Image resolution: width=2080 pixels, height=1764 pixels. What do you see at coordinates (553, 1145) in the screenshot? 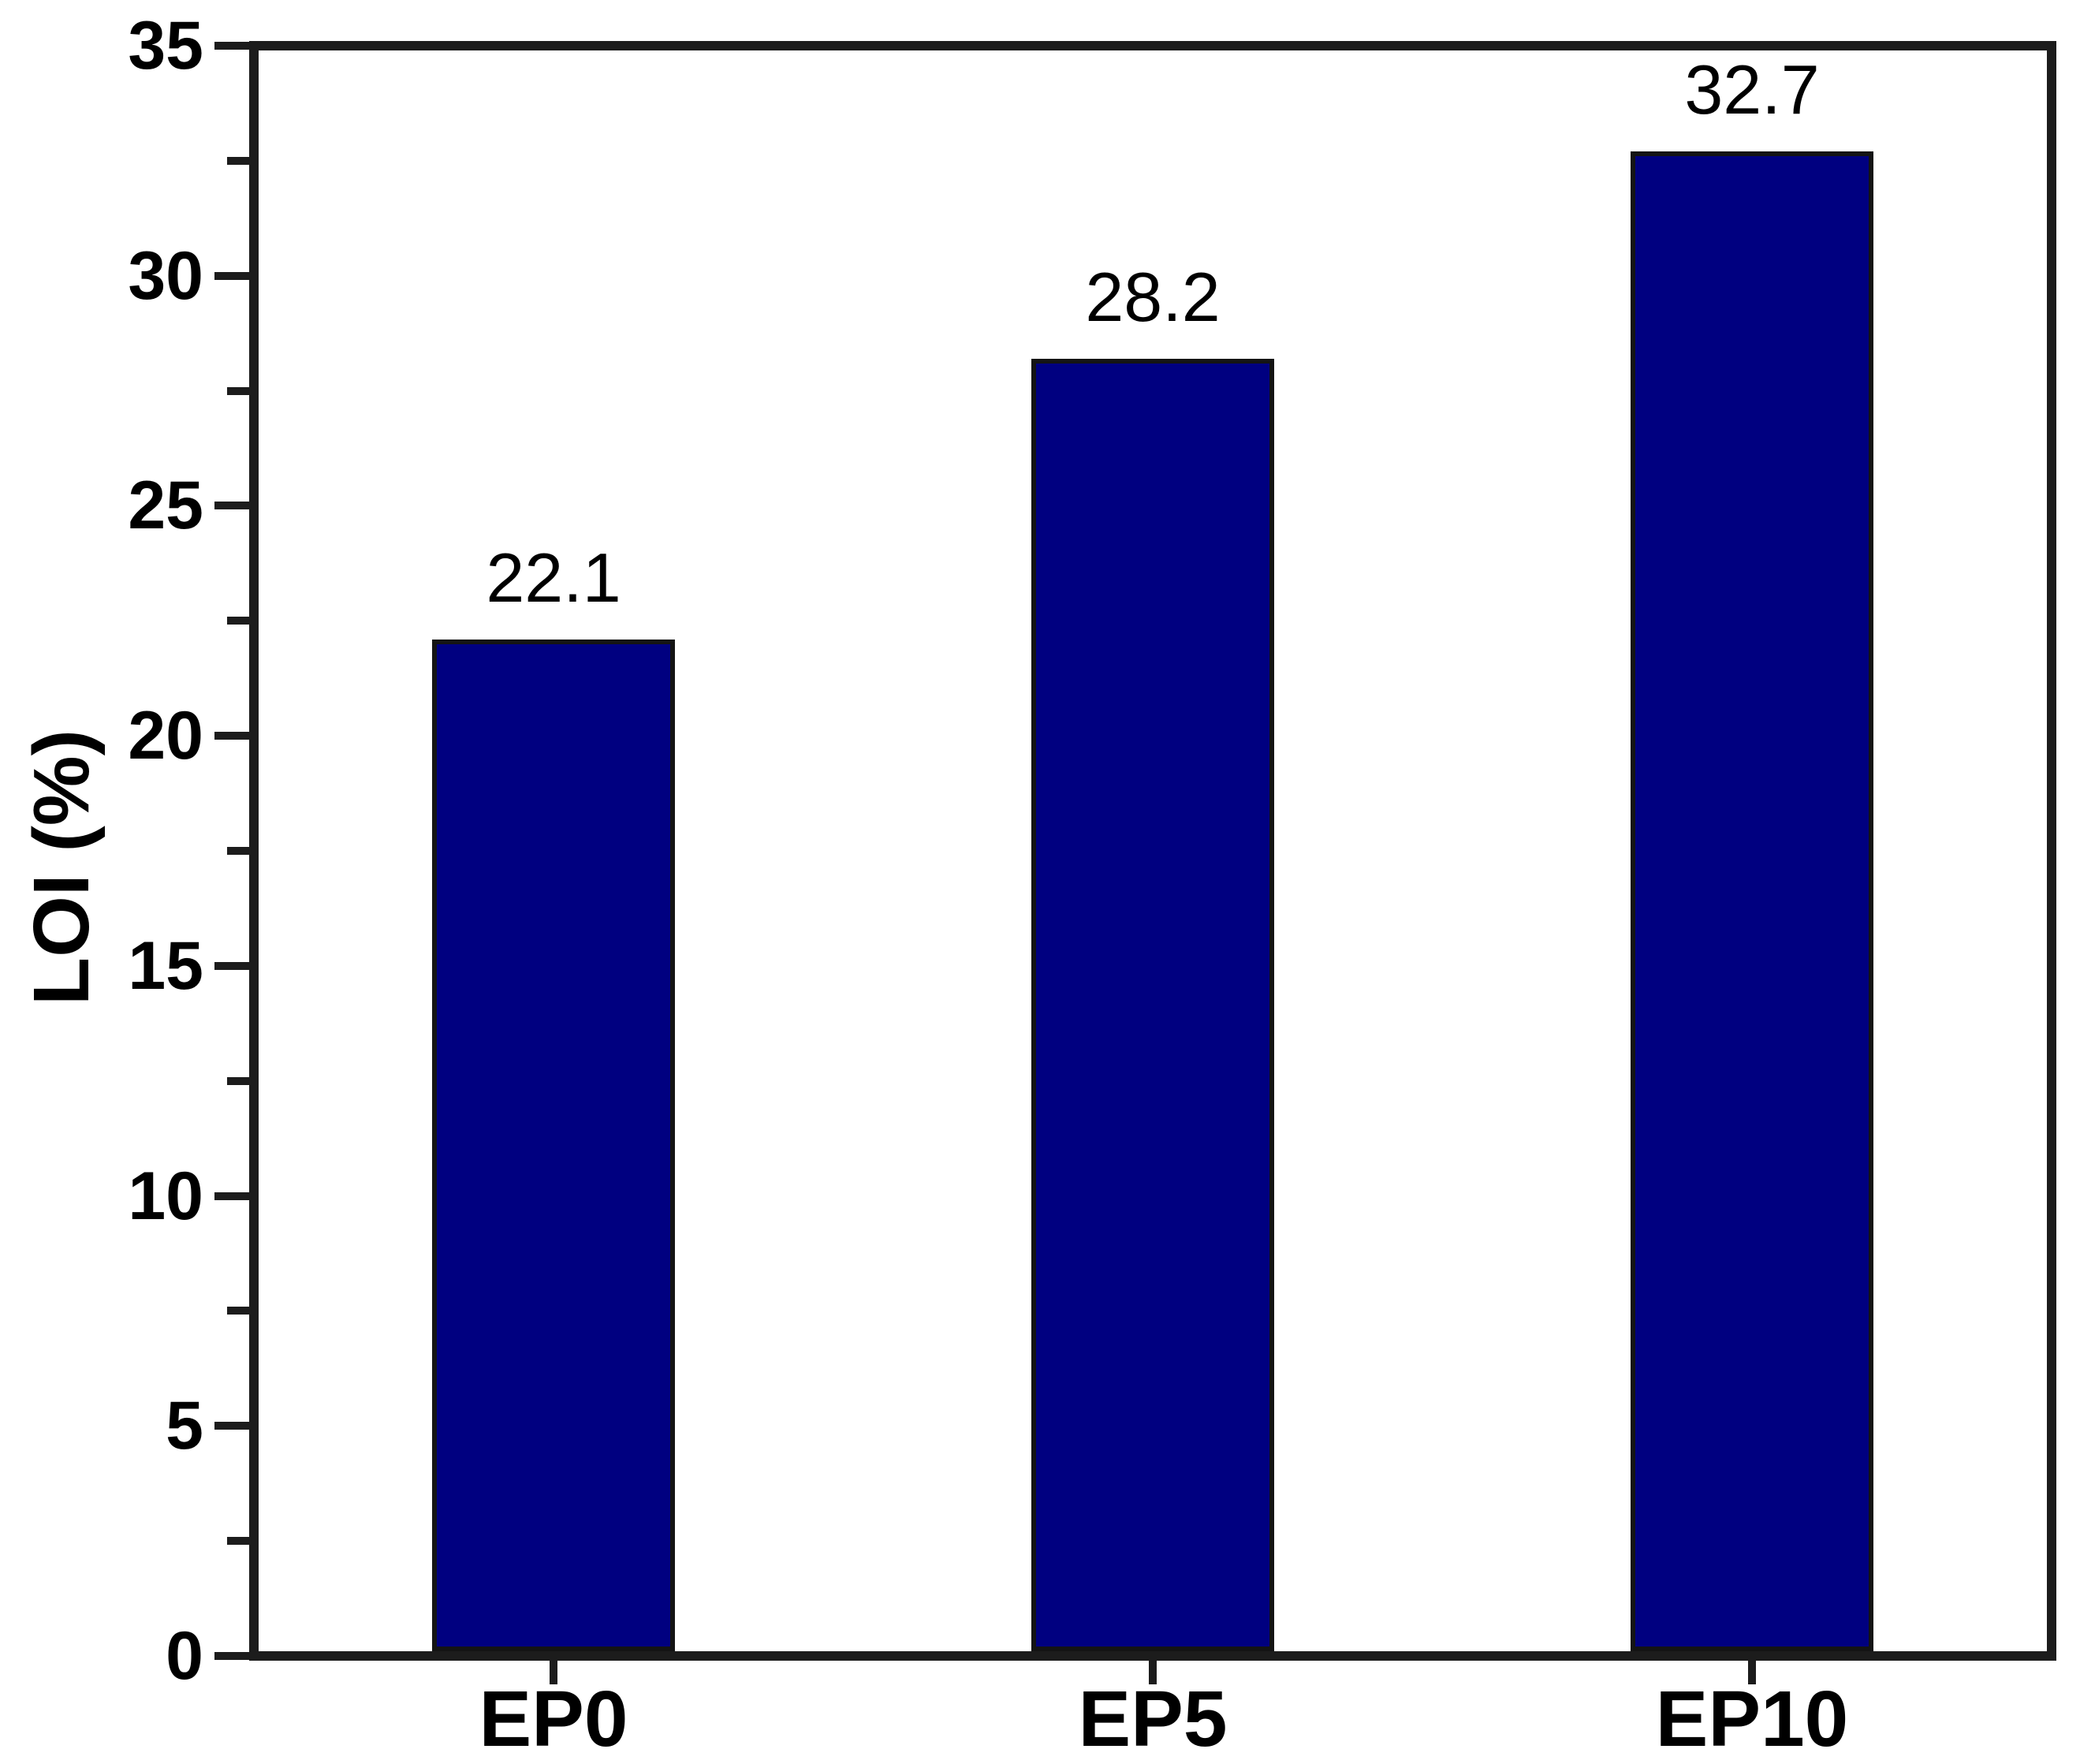
I see `bar-EP0` at bounding box center [553, 1145].